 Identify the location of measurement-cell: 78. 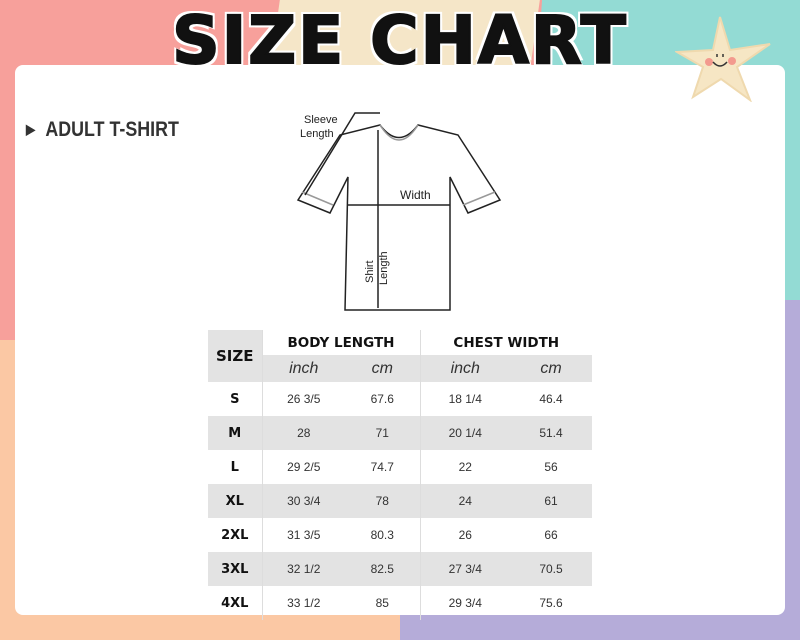
(383, 501).